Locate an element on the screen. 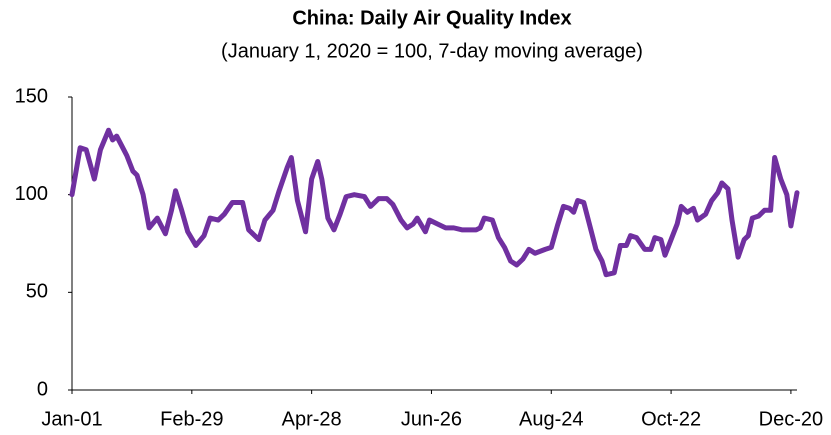 The height and width of the screenshot is (435, 831). y-tick-label: 50 is located at coordinates (37, 292).